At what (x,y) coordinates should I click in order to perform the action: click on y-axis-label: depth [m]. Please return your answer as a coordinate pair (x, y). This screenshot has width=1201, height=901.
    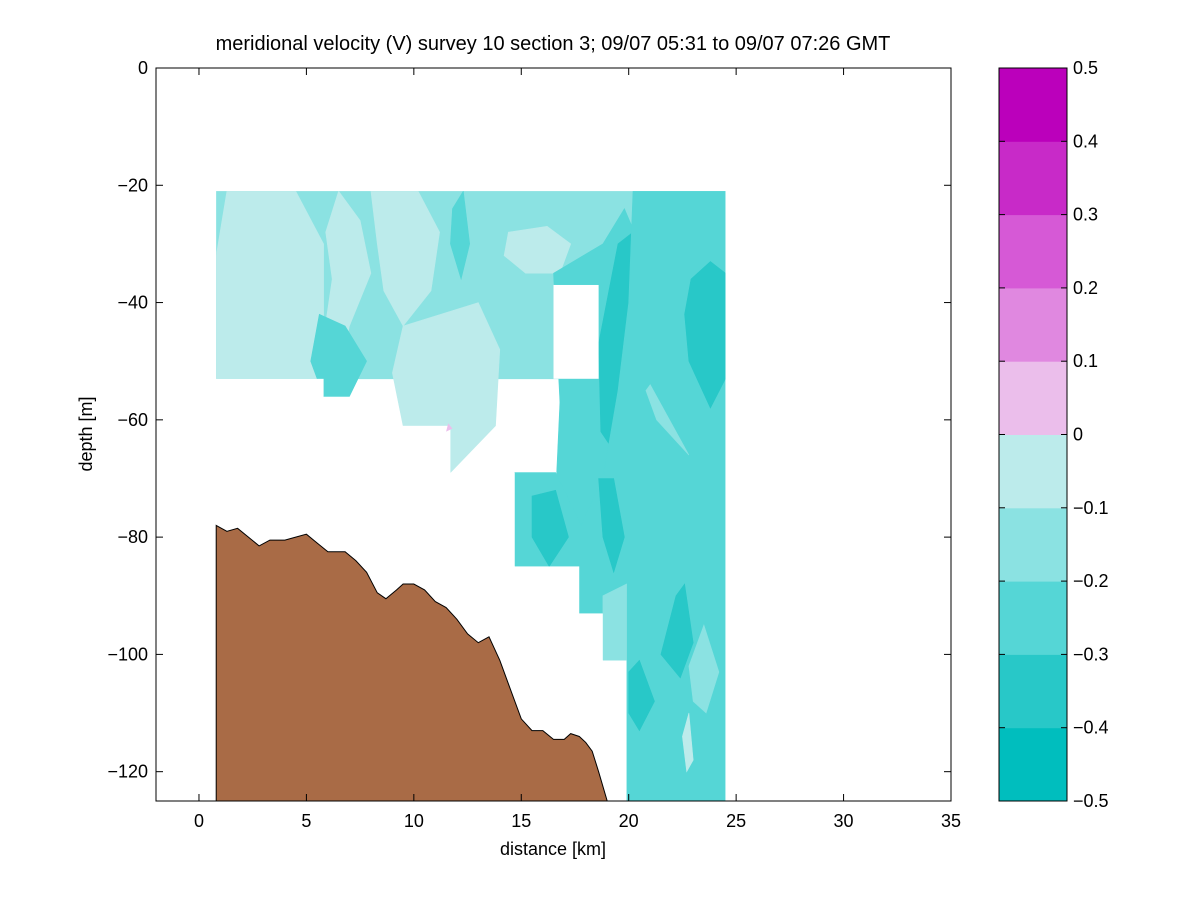
    Looking at the image, I should click on (86, 433).